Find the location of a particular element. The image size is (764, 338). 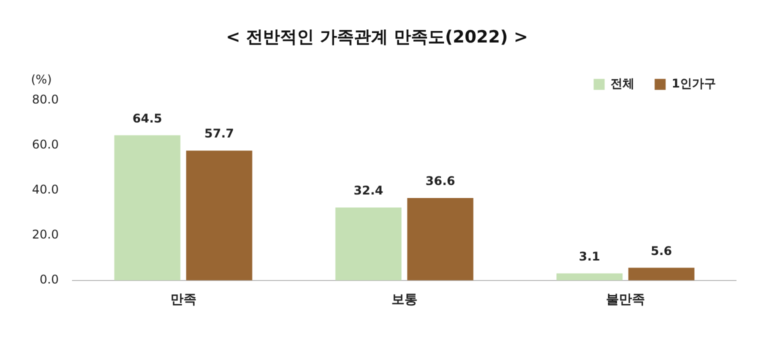

y-tick-label: 60.0 is located at coordinates (45, 145).